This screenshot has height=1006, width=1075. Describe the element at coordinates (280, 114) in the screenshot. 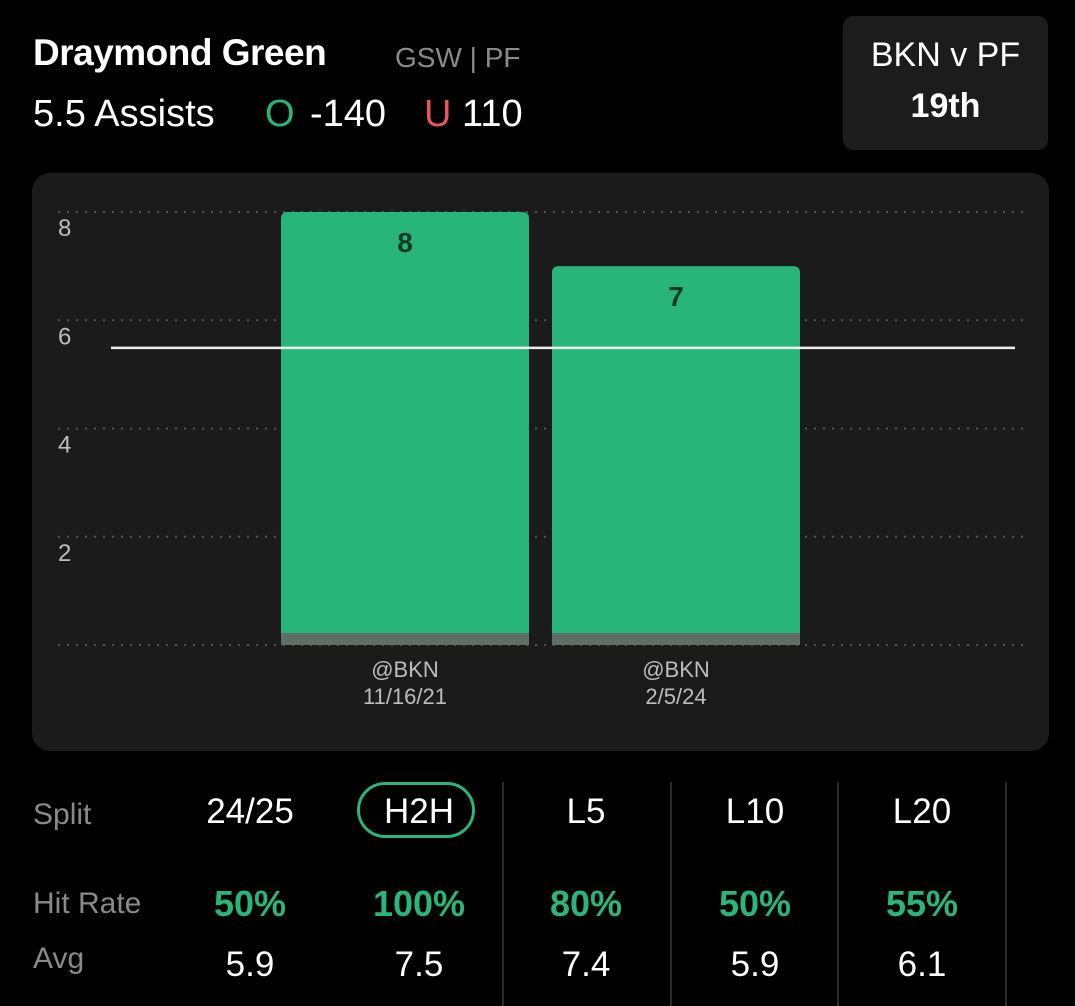

I see `over-label: O` at that location.